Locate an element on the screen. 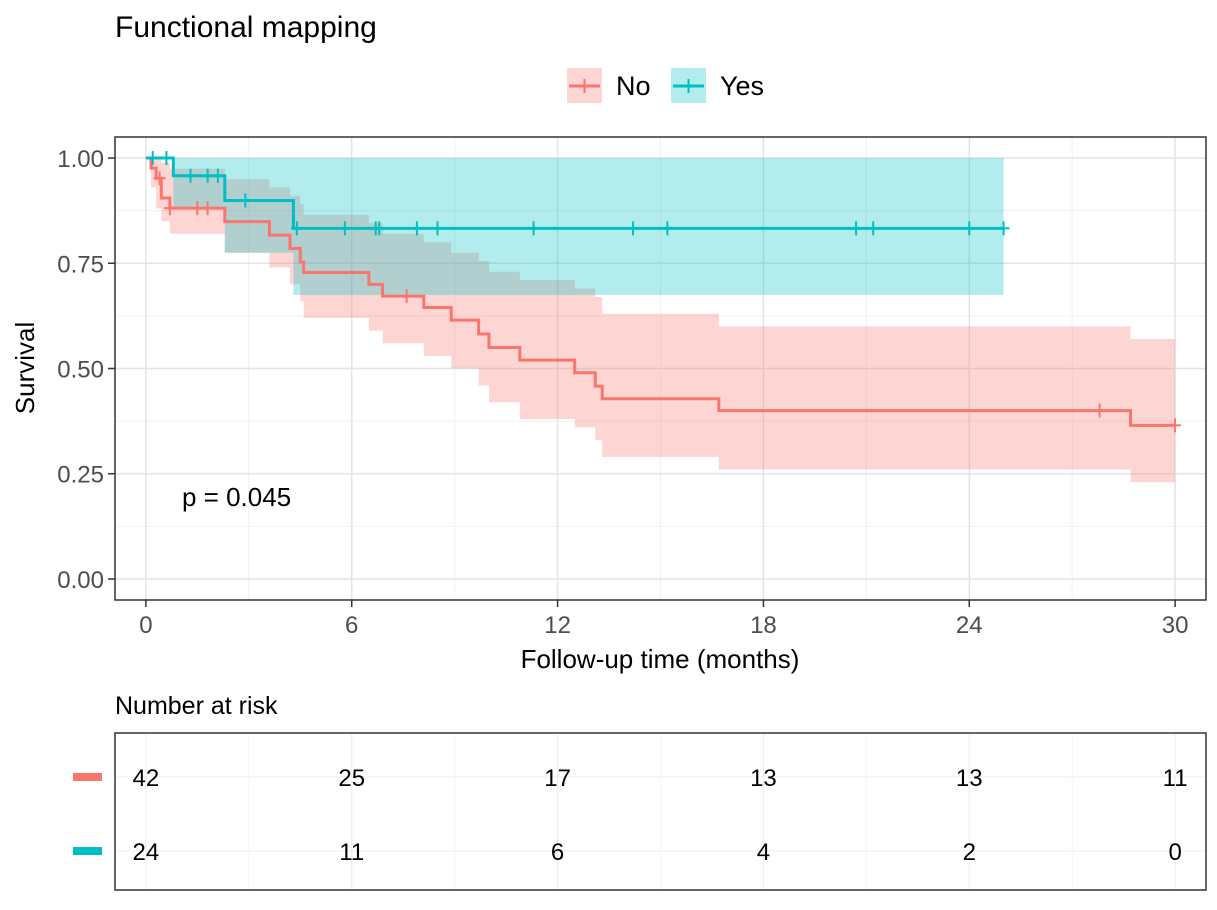  legend: No Yes is located at coordinates (665, 85).